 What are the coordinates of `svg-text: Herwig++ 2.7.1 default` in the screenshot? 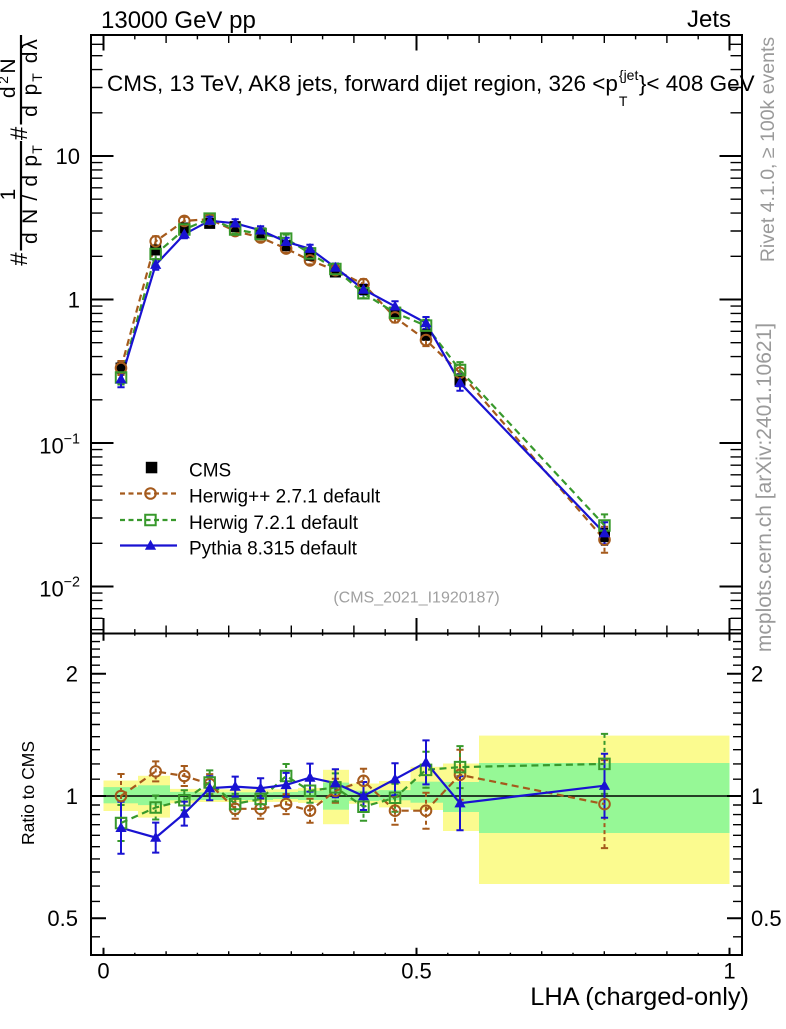 It's located at (285, 496).